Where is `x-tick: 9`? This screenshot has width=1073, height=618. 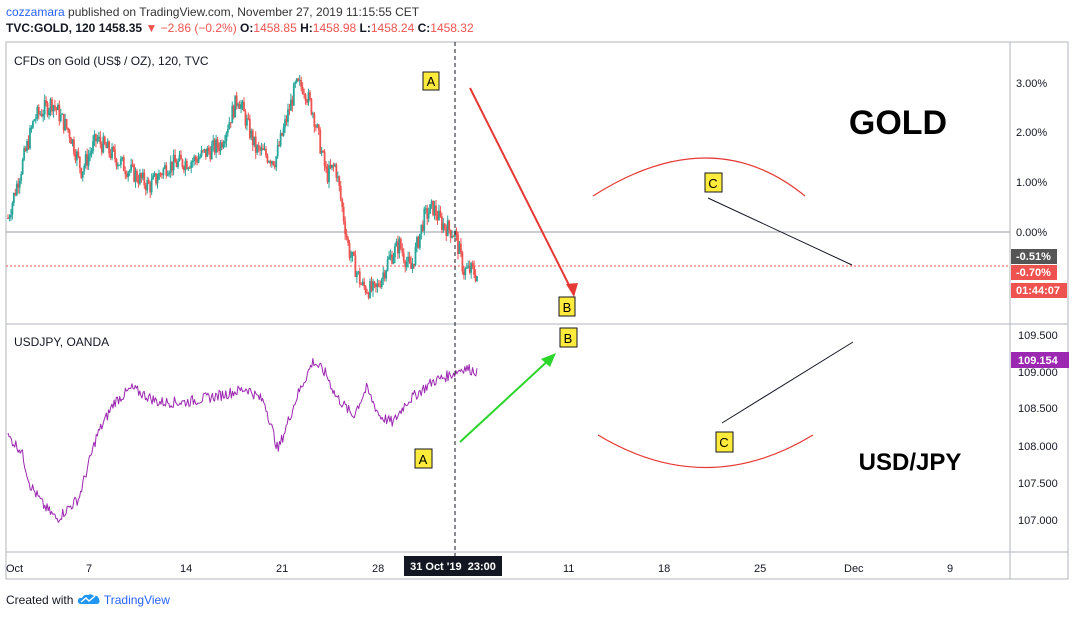 x-tick: 9 is located at coordinates (950, 569).